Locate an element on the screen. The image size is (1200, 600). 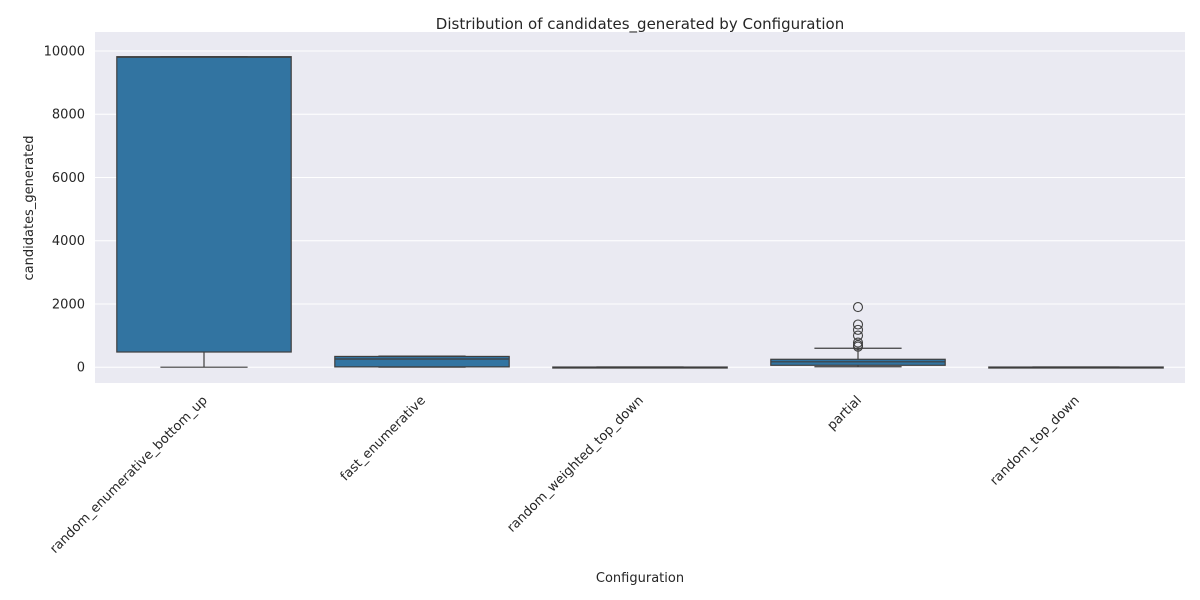
box-random_top_down is located at coordinates (1076, 367).